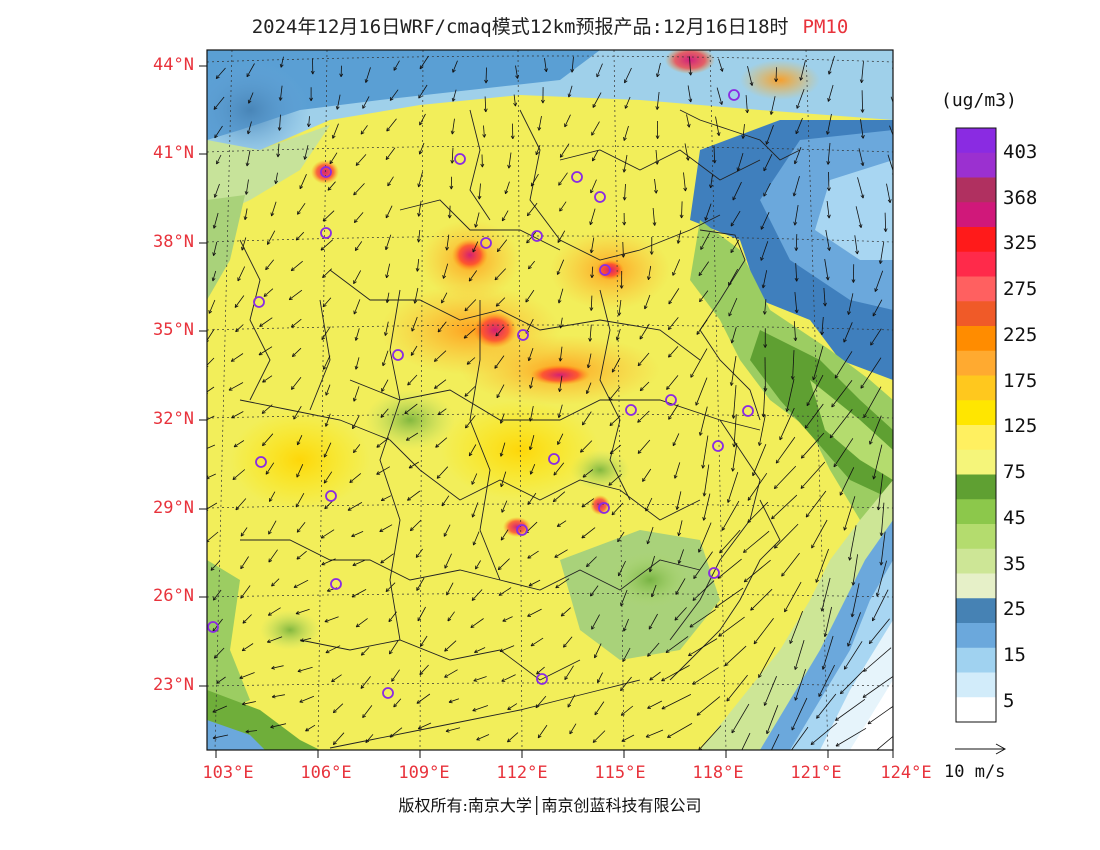 This screenshot has height=850, width=1100. What do you see at coordinates (173, 419) in the screenshot?
I see `lat-label-32: 32°N` at bounding box center [173, 419].